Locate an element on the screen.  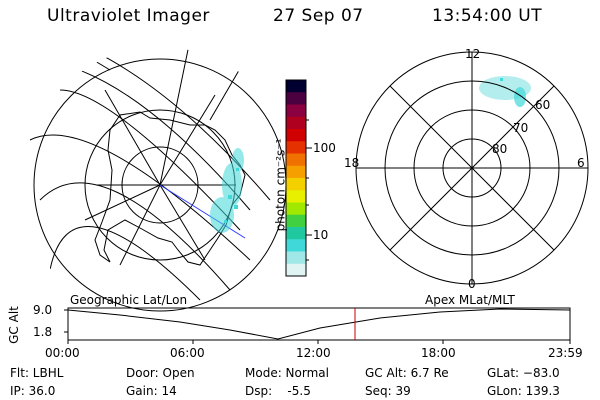
polar-plot-label: Apex MLat/MLT is located at coordinates (470, 300).